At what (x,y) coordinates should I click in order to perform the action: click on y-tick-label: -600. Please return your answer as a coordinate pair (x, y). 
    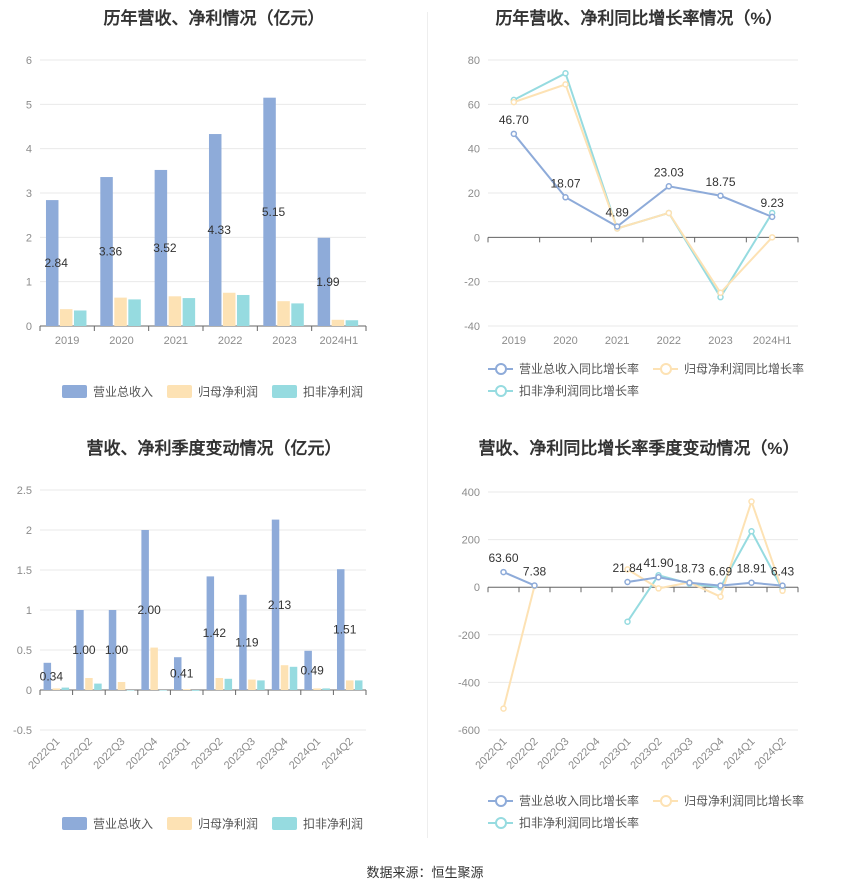
    Looking at the image, I should click on (469, 731).